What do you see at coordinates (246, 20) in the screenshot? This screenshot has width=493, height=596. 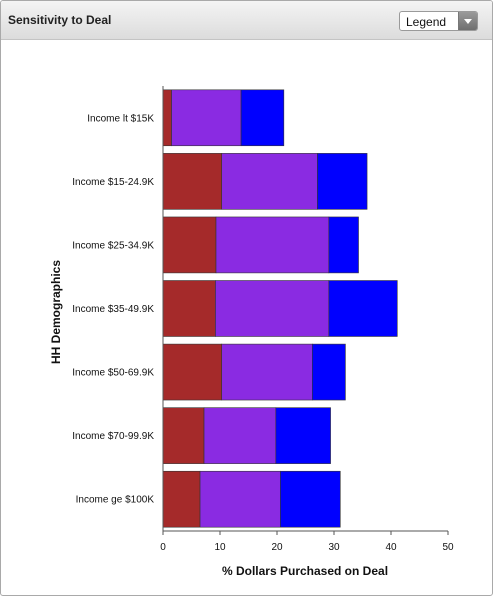 I see `panel-header: Sensitivity to Deal Legend` at bounding box center [246, 20].